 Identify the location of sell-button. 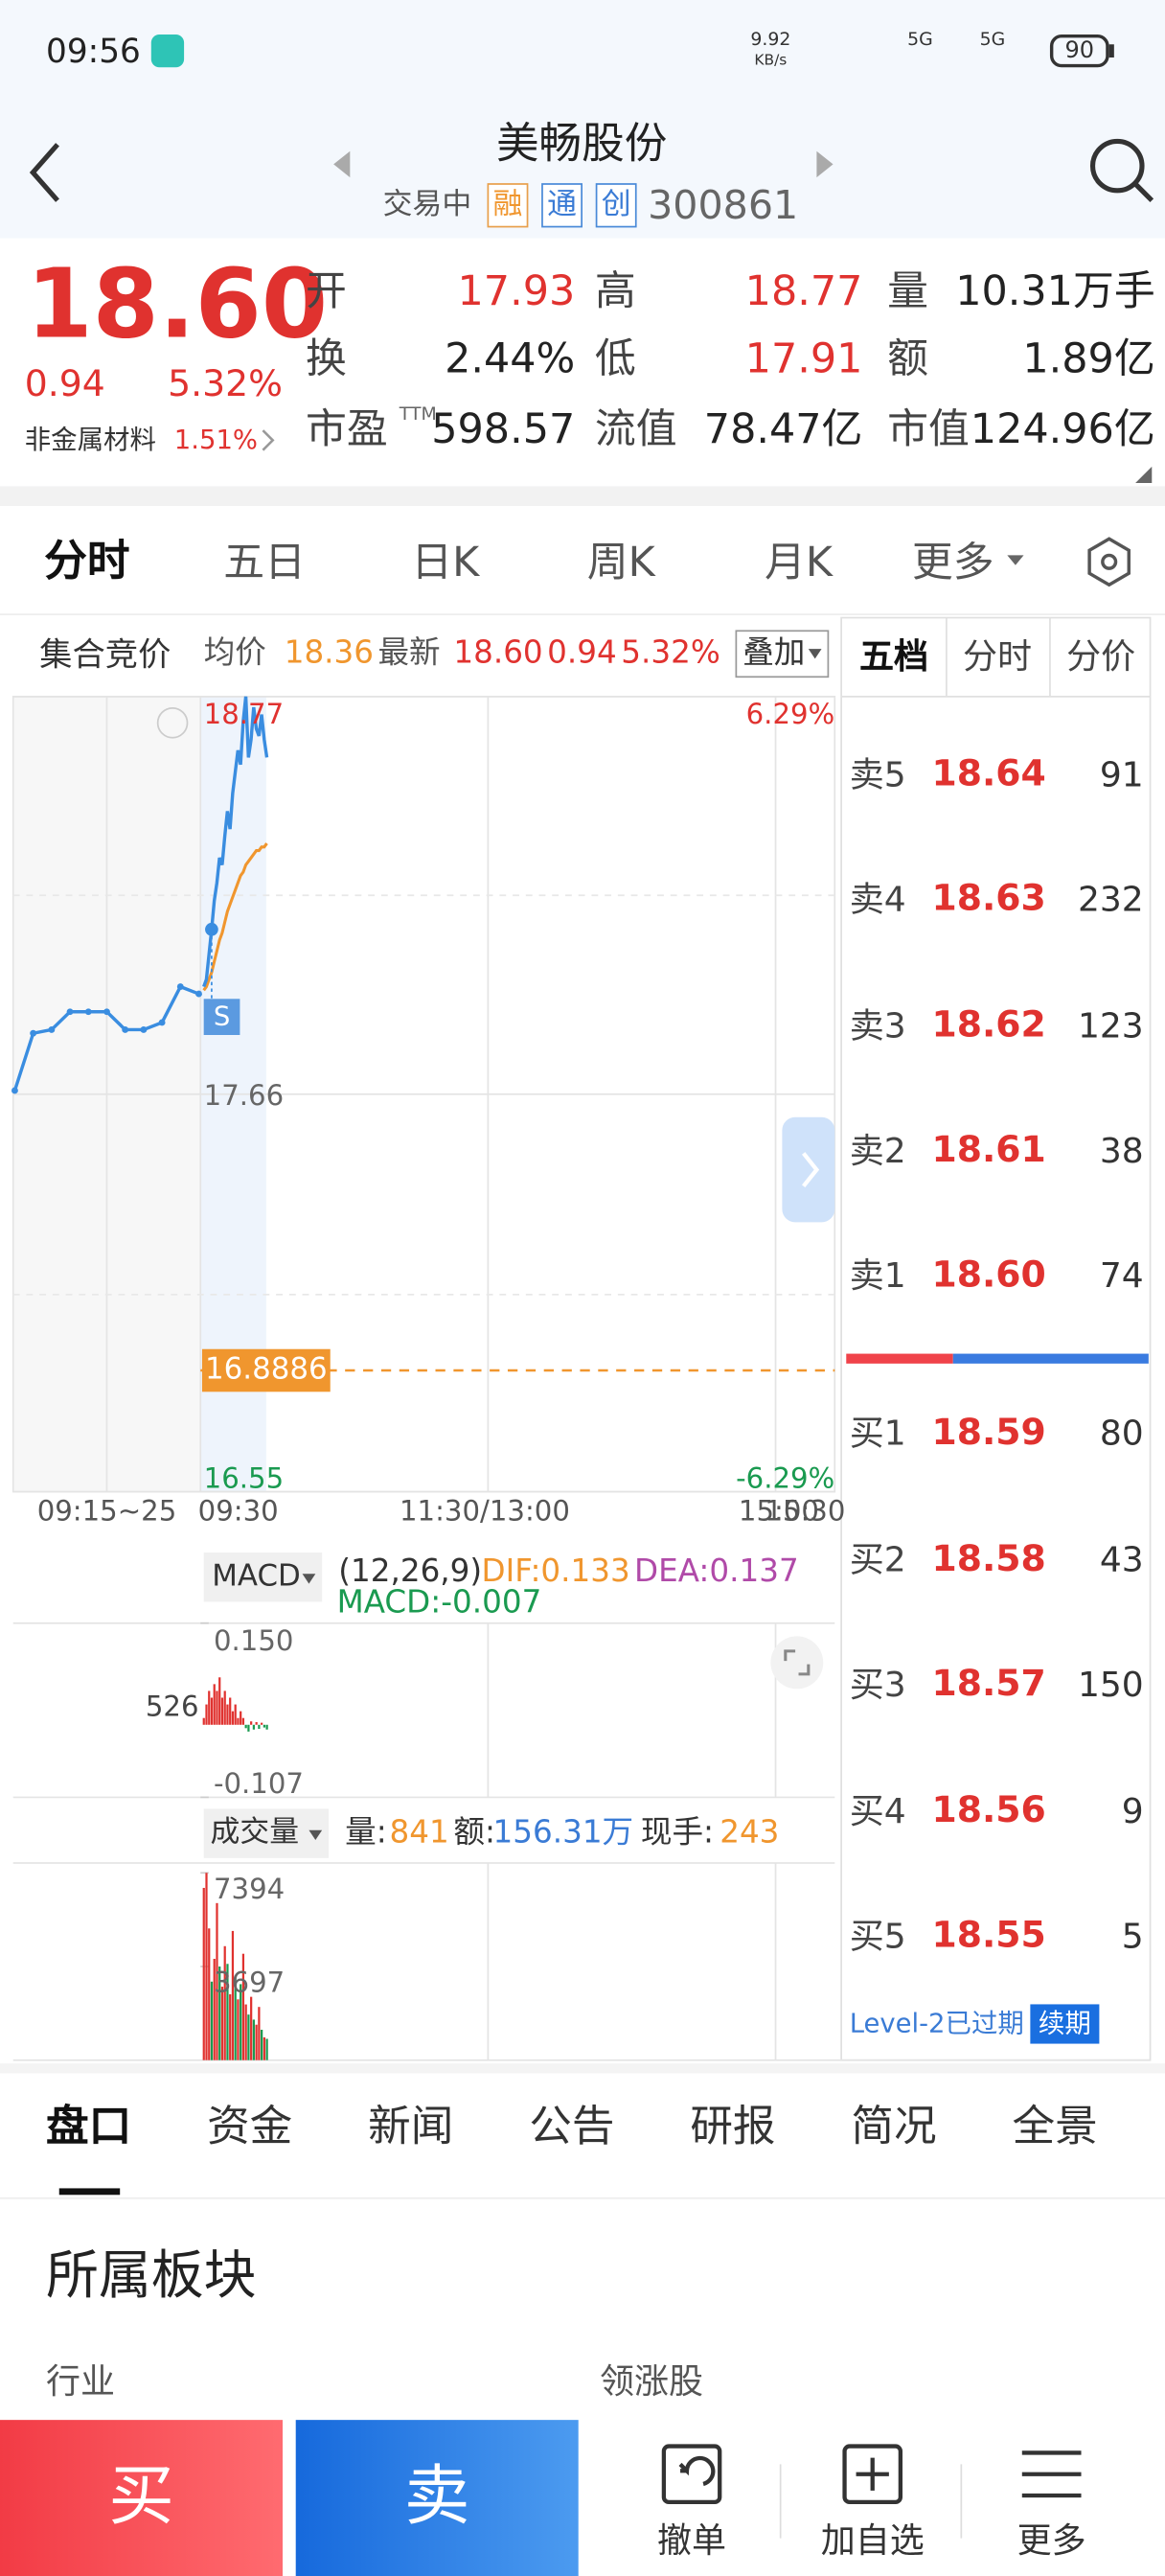
(437, 2498).